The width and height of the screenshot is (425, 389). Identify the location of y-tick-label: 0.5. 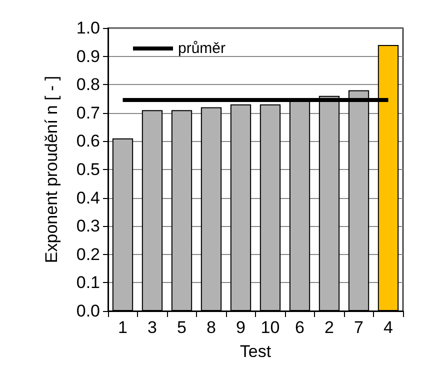
(88, 169).